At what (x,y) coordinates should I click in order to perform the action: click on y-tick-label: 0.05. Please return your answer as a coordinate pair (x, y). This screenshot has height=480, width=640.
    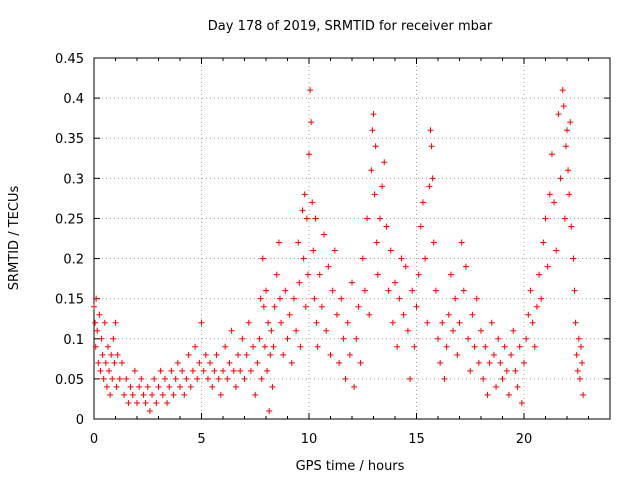
    Looking at the image, I should click on (69, 380).